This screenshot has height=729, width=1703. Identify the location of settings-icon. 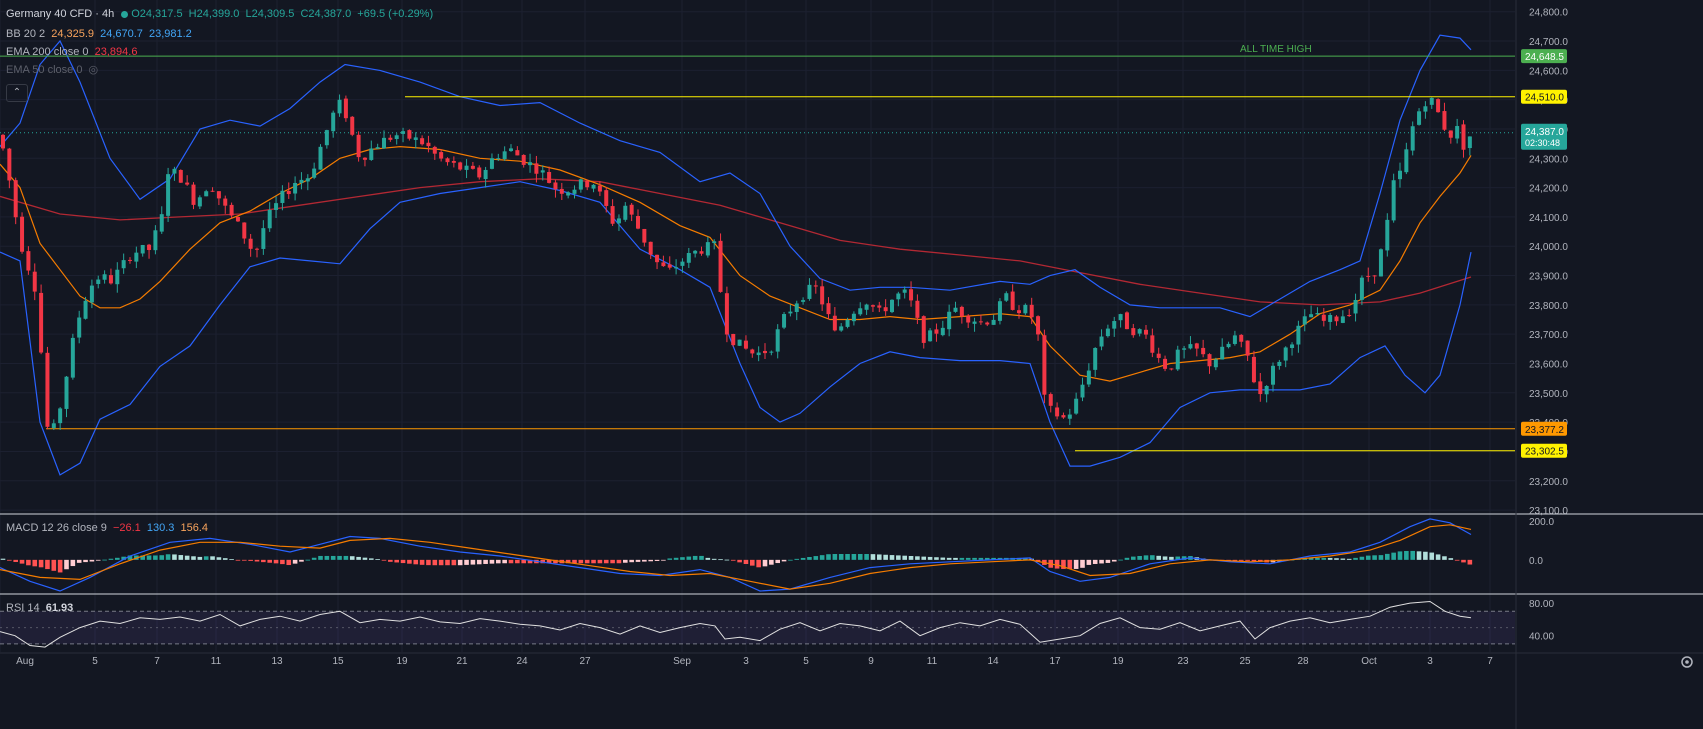
(1687, 662).